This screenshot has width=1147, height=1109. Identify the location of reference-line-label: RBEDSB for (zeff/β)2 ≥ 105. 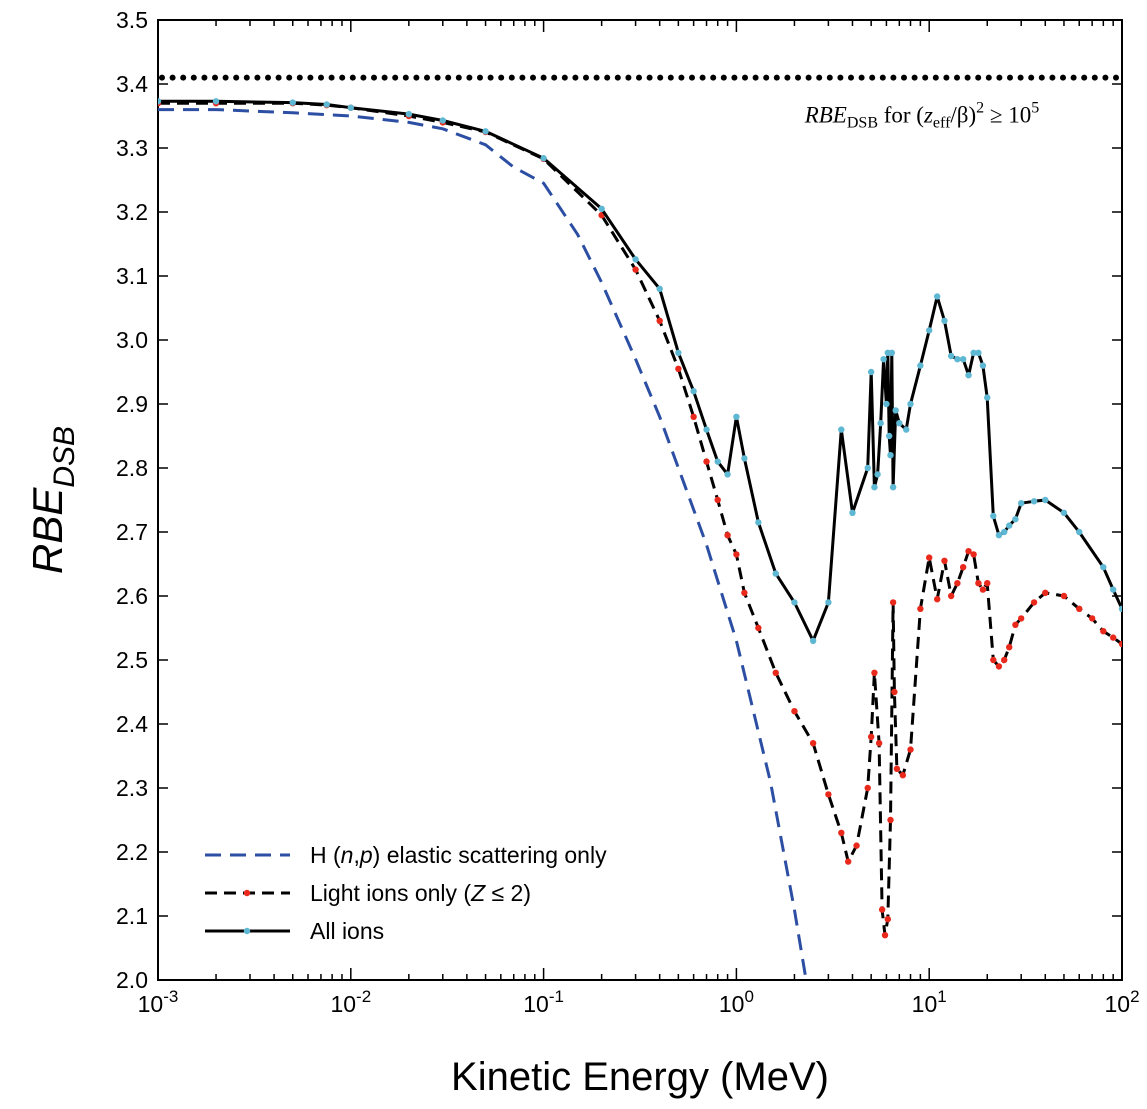
(922, 116).